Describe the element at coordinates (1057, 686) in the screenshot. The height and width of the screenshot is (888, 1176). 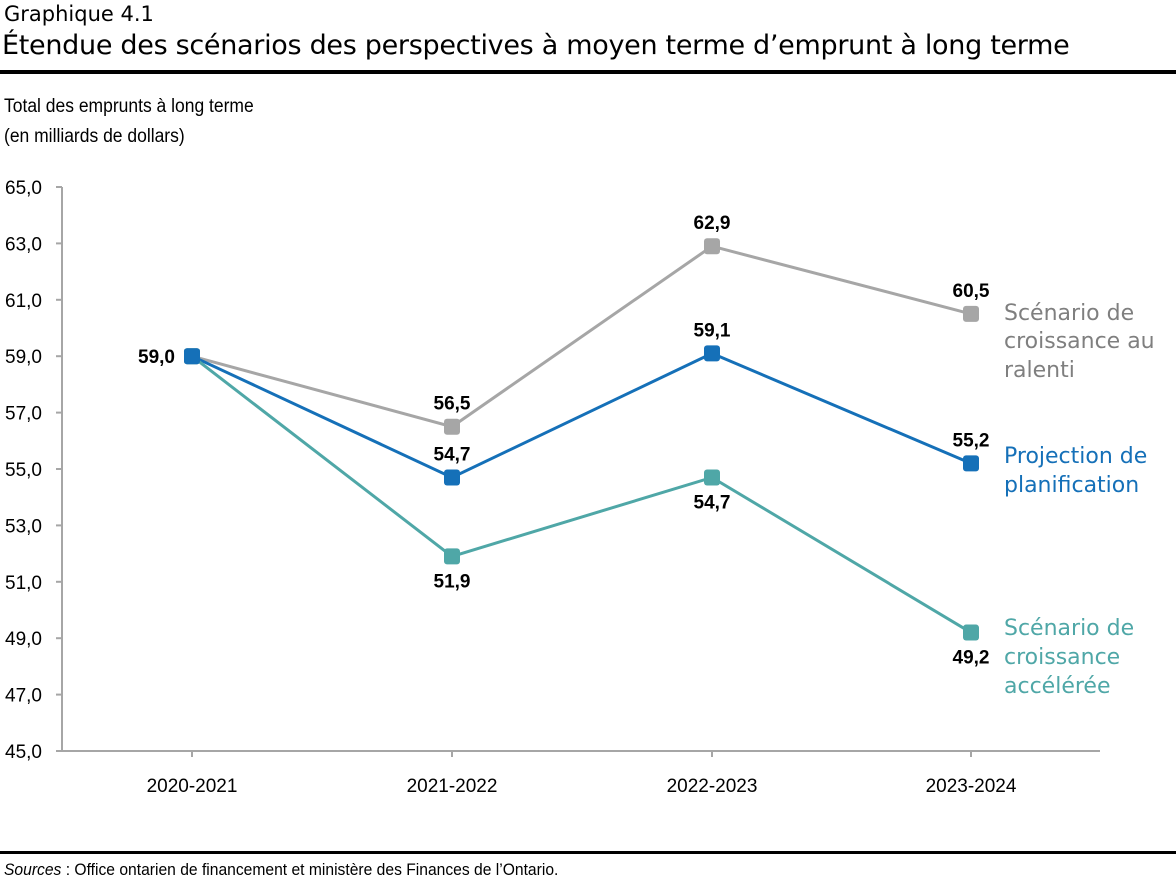
I see `legend-label: accélérée` at that location.